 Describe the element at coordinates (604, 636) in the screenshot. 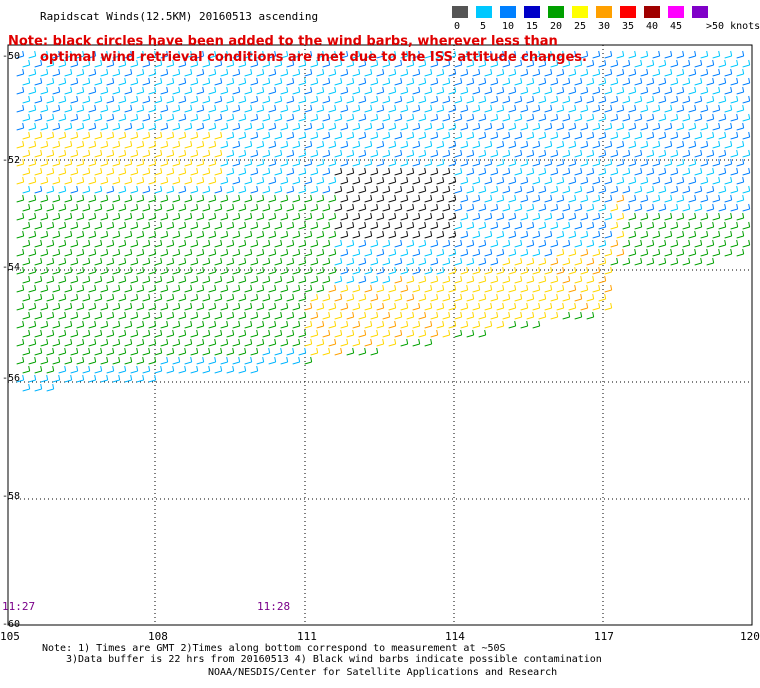

I see `lon-label-117: 117` at that location.